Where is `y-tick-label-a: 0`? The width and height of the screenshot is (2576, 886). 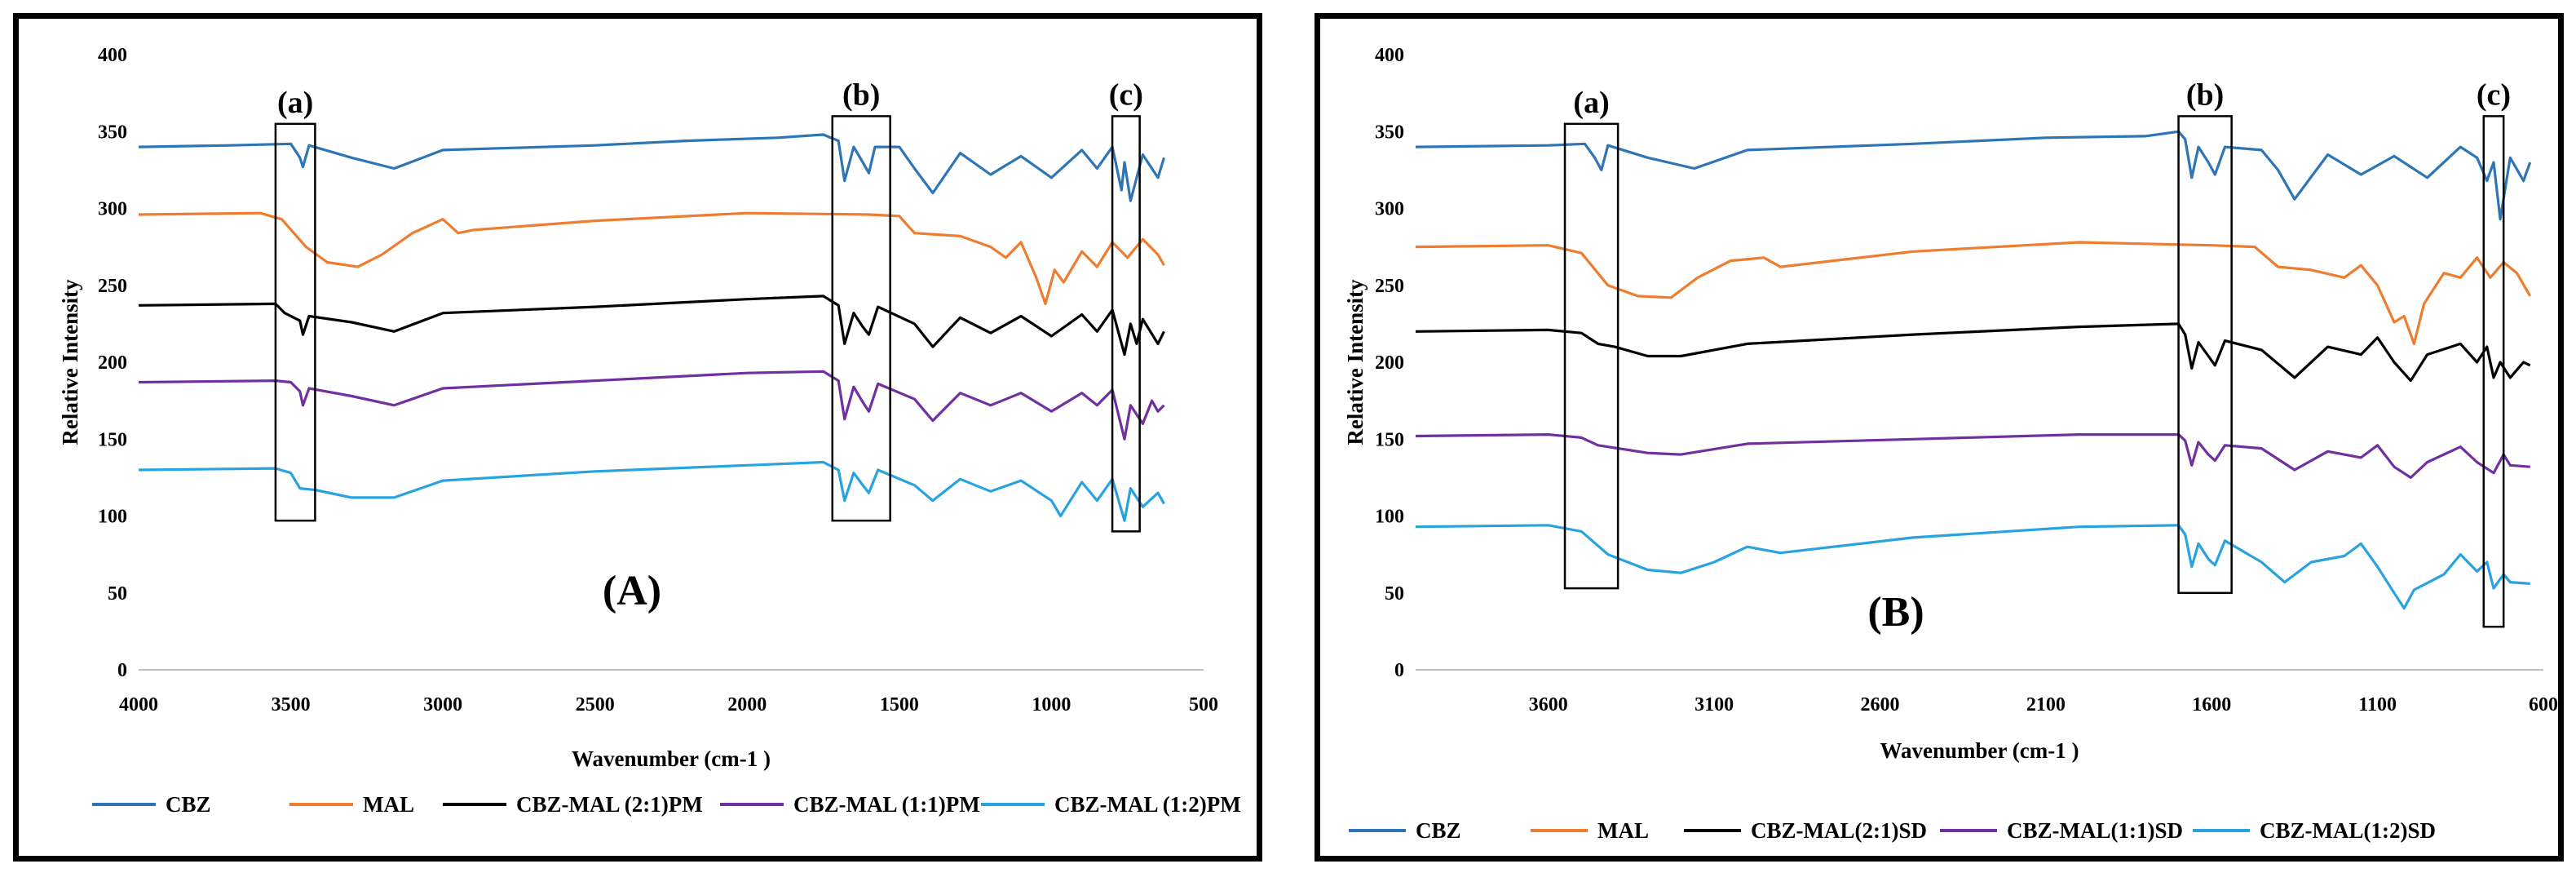 y-tick-label-a: 0 is located at coordinates (122, 670).